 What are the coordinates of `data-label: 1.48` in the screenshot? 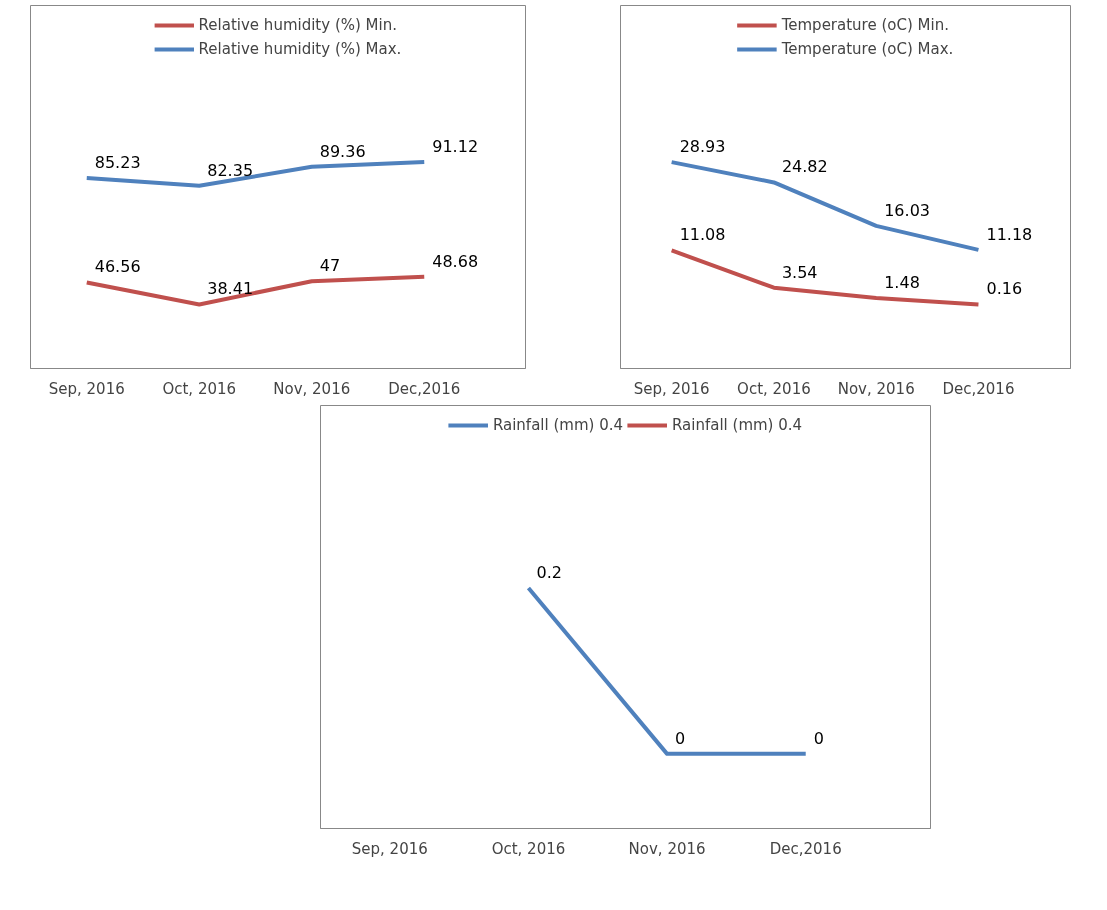 It's located at (902, 282).